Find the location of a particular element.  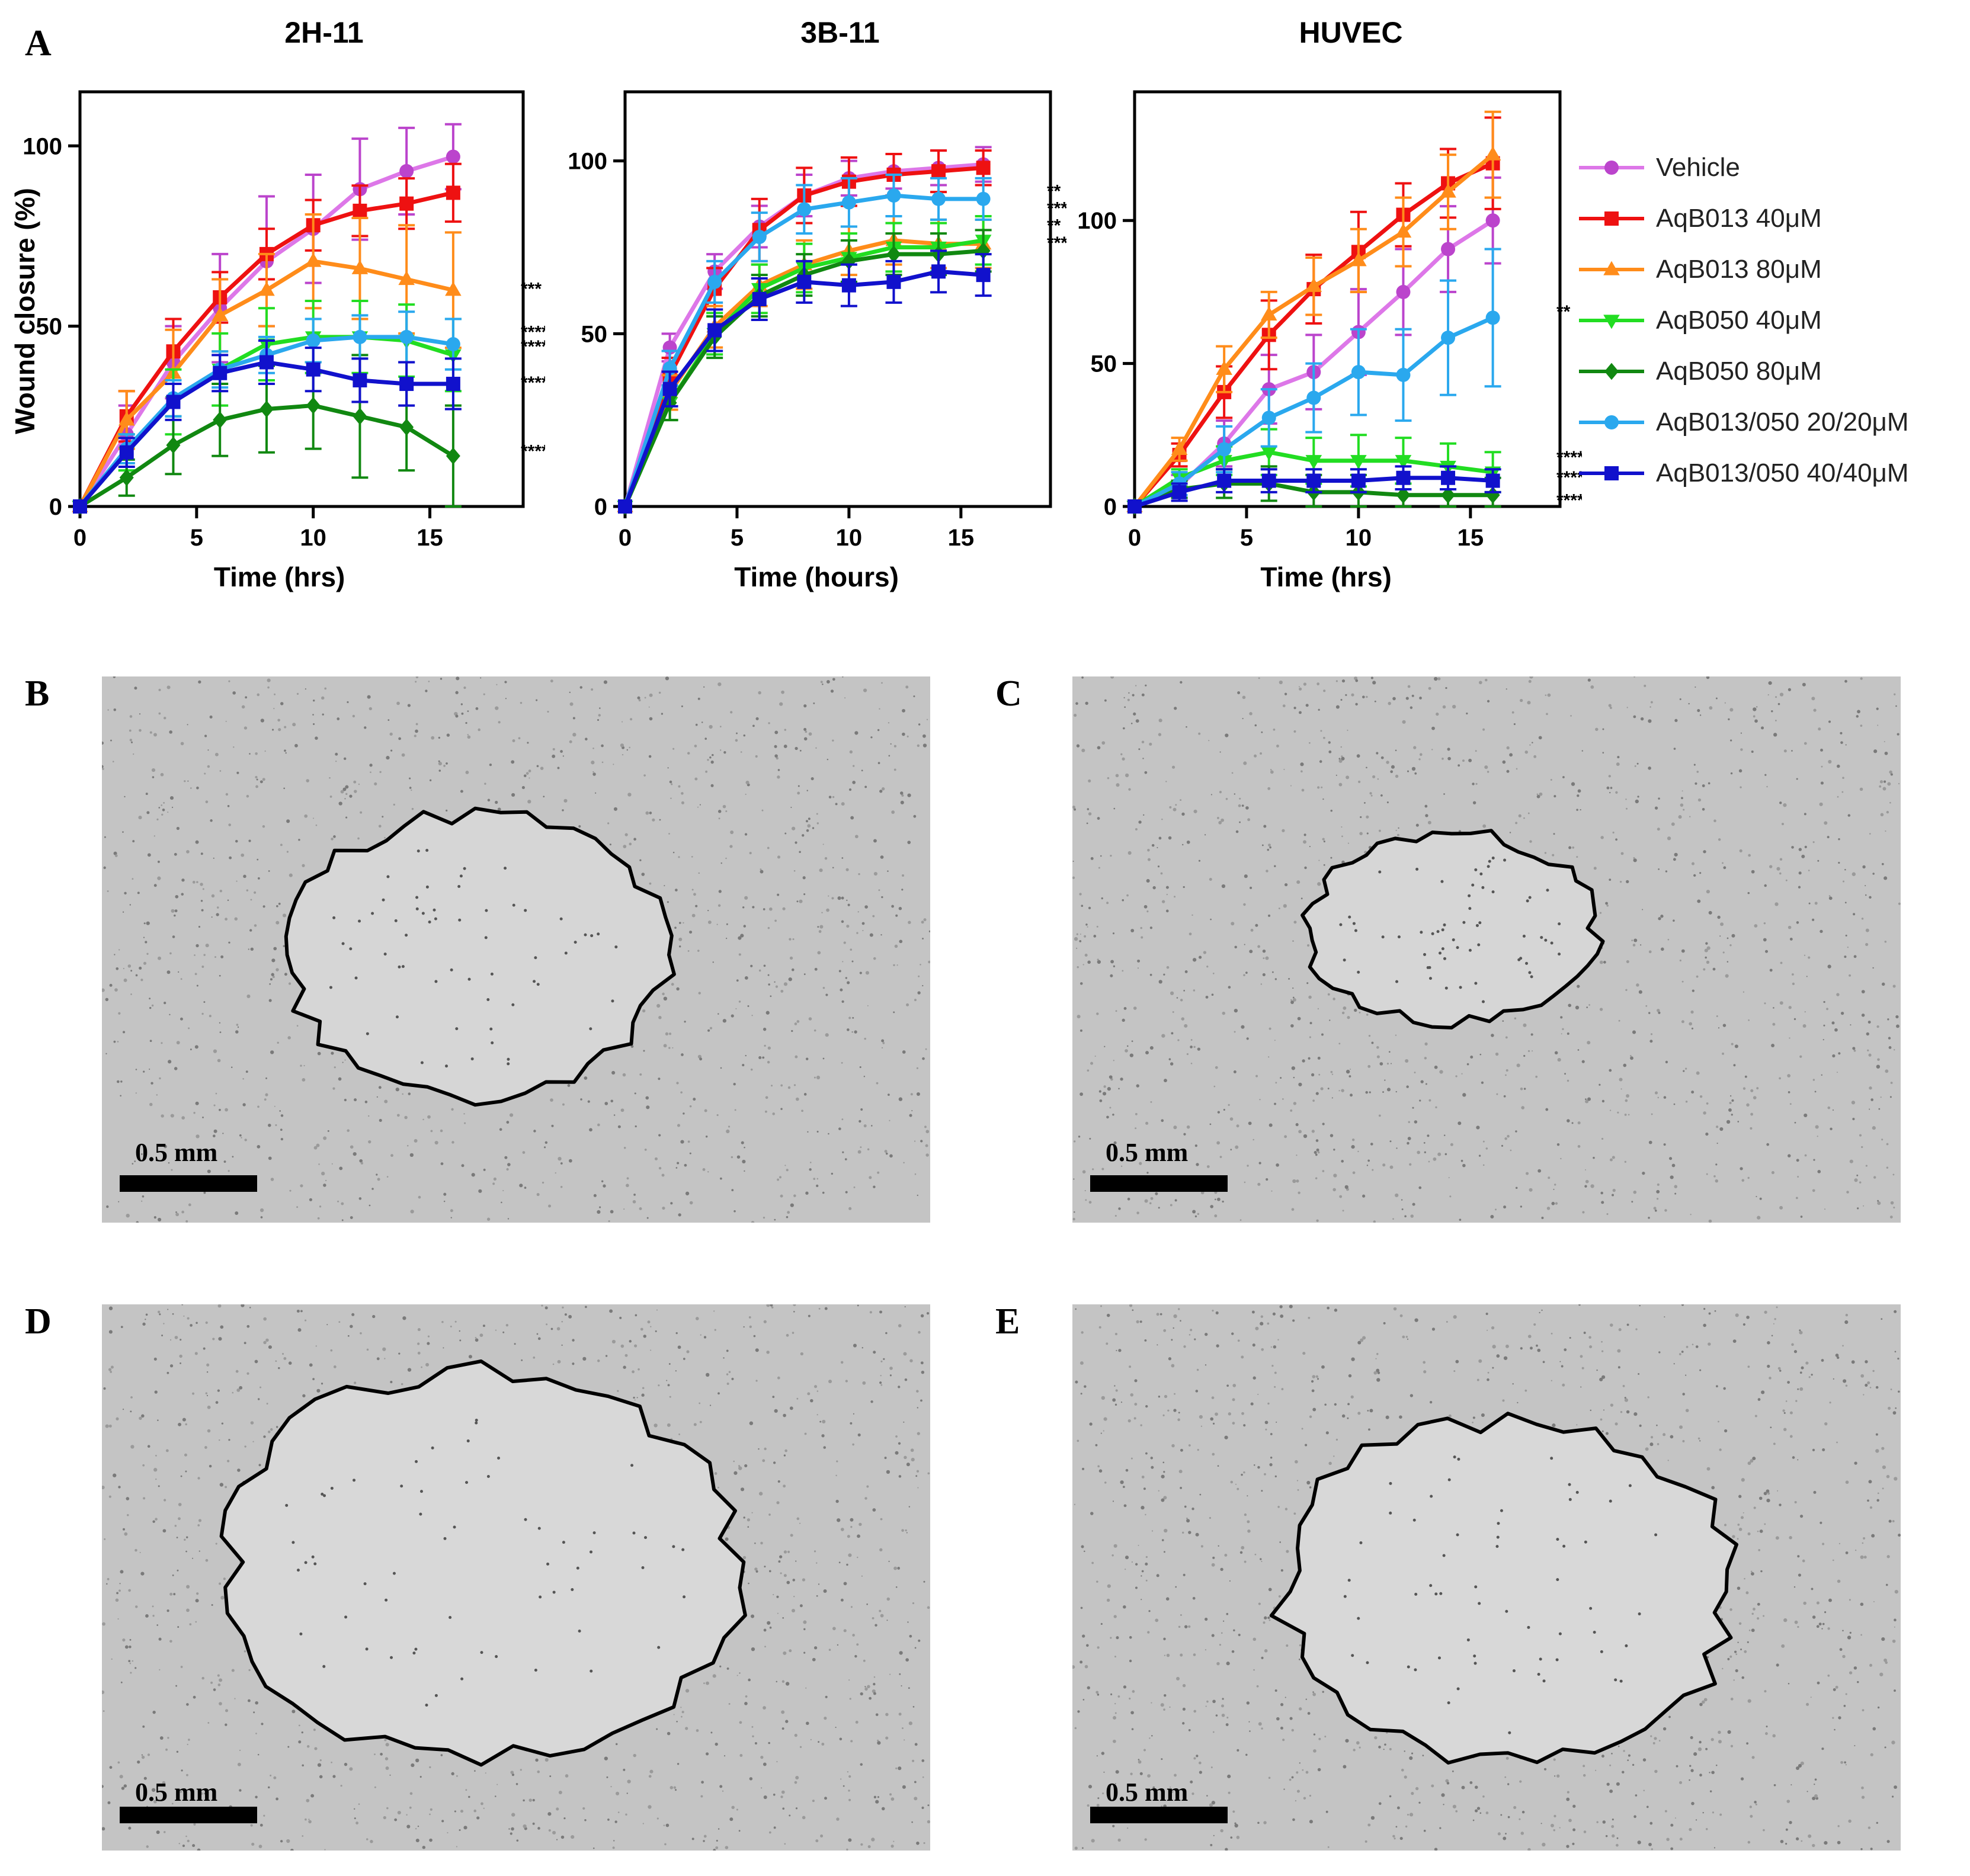

legend-label: AqB050 40μM is located at coordinates (1739, 320).